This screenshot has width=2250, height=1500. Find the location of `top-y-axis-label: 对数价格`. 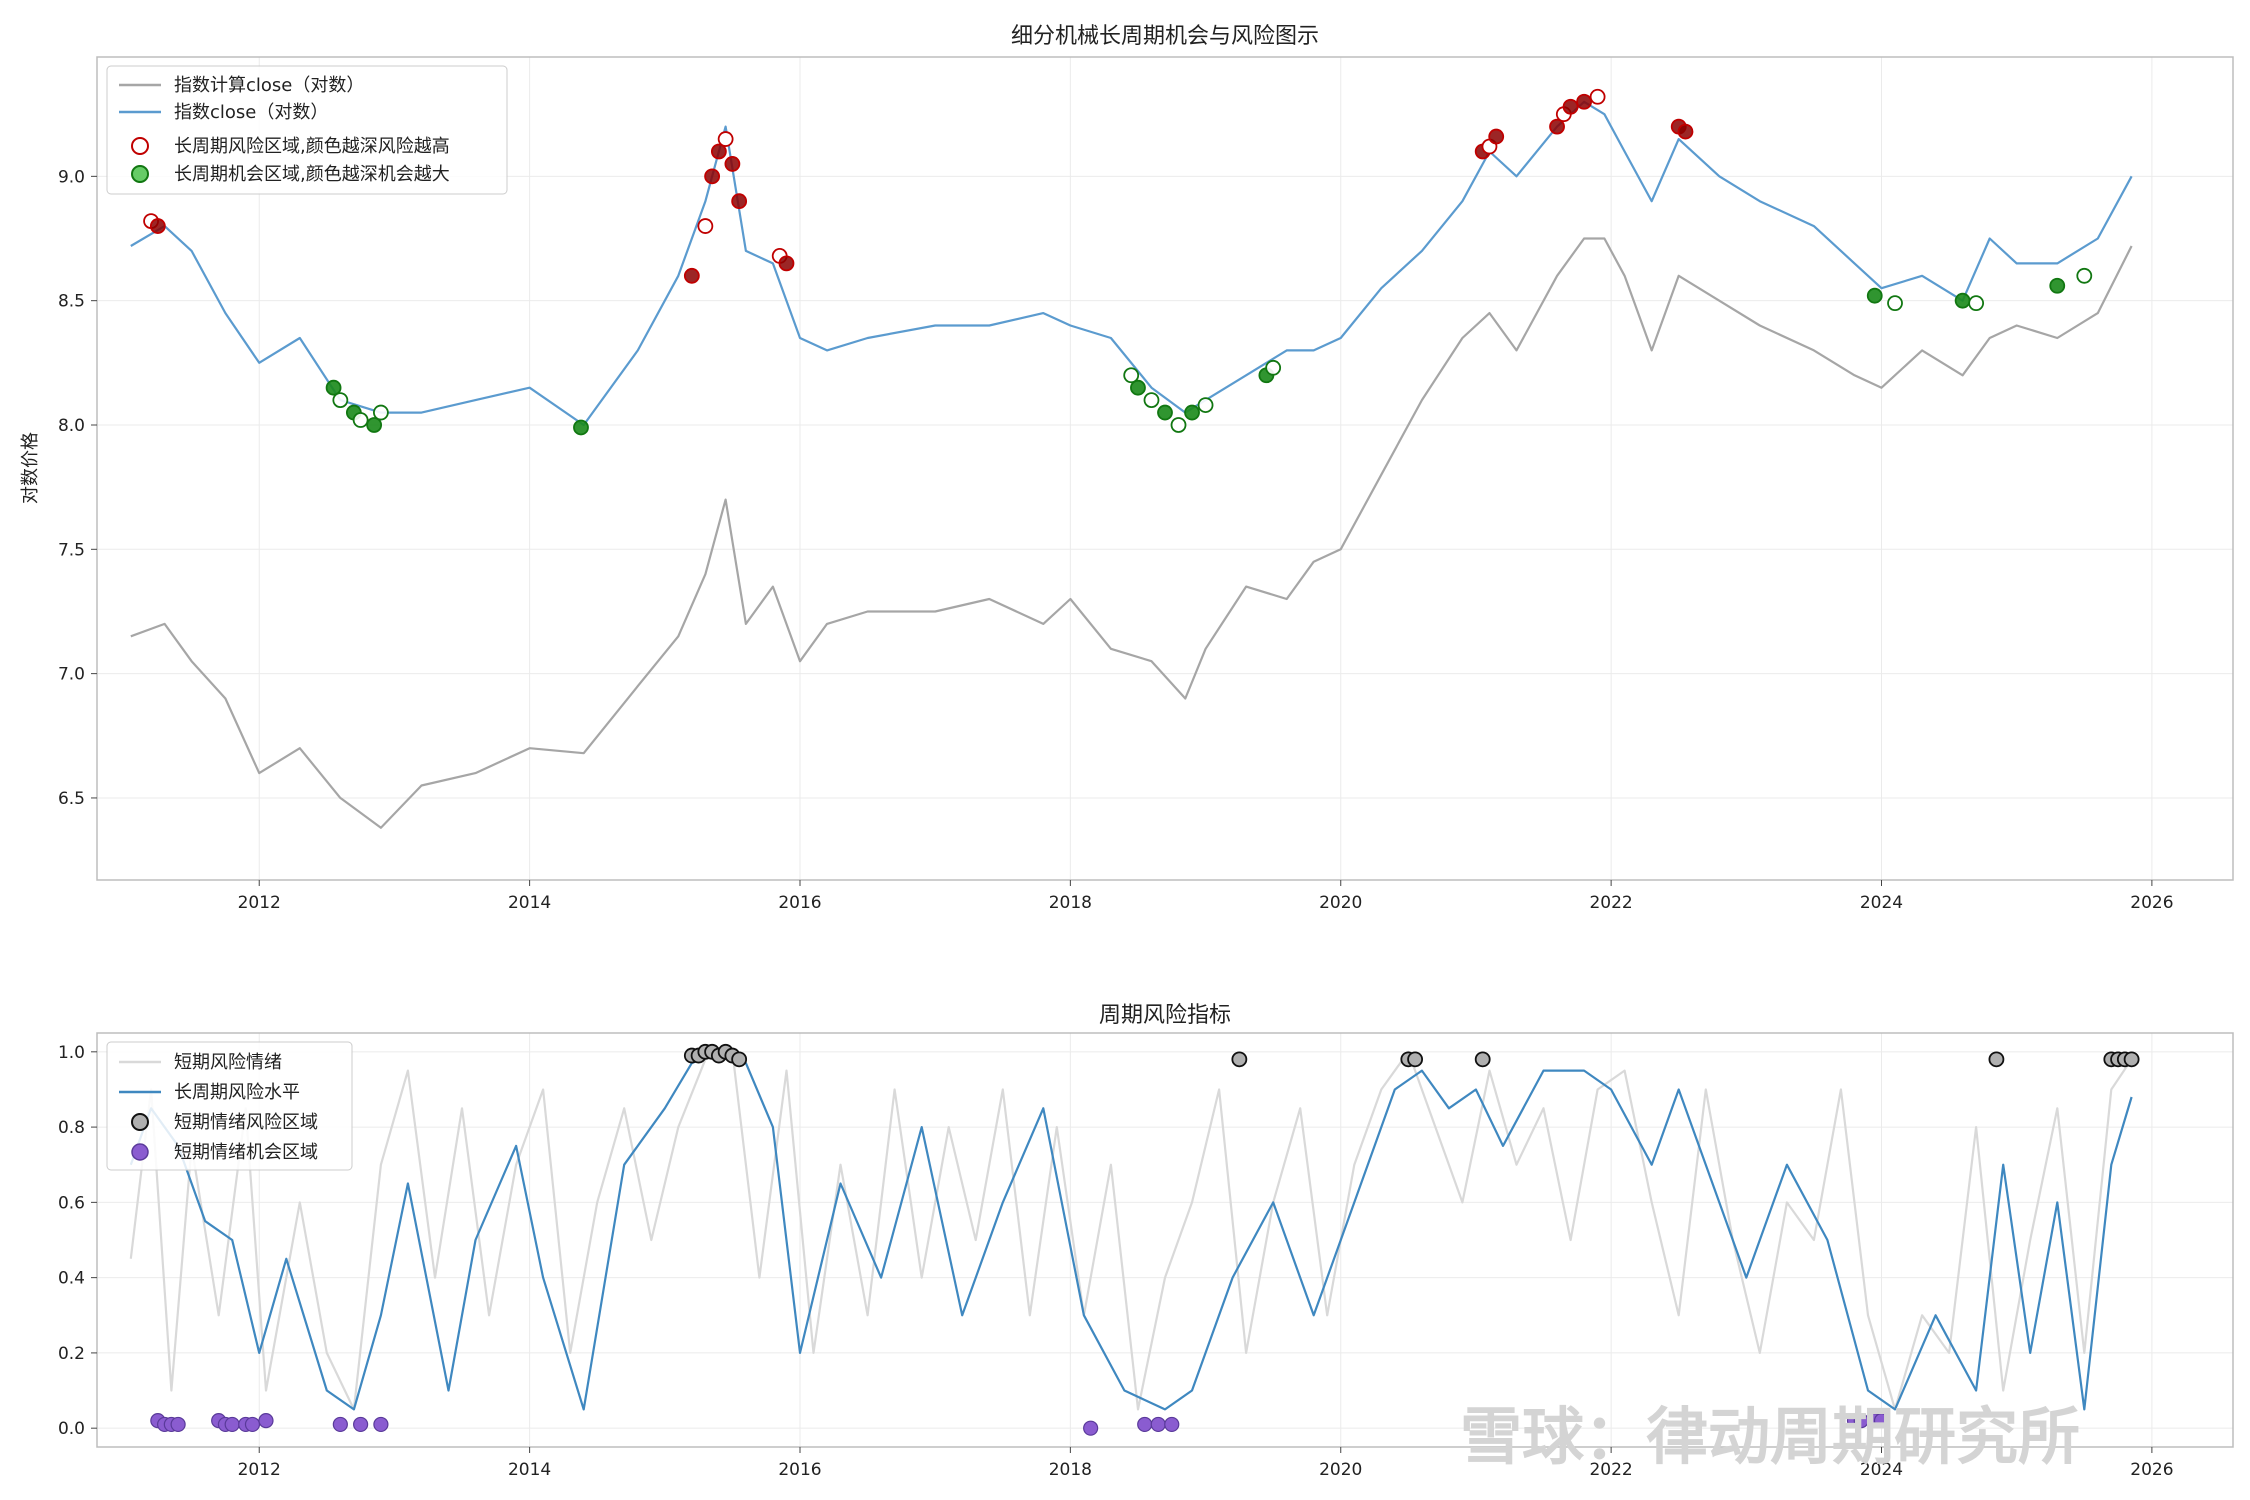

top-y-axis-label: 对数价格 is located at coordinates (30, 468).